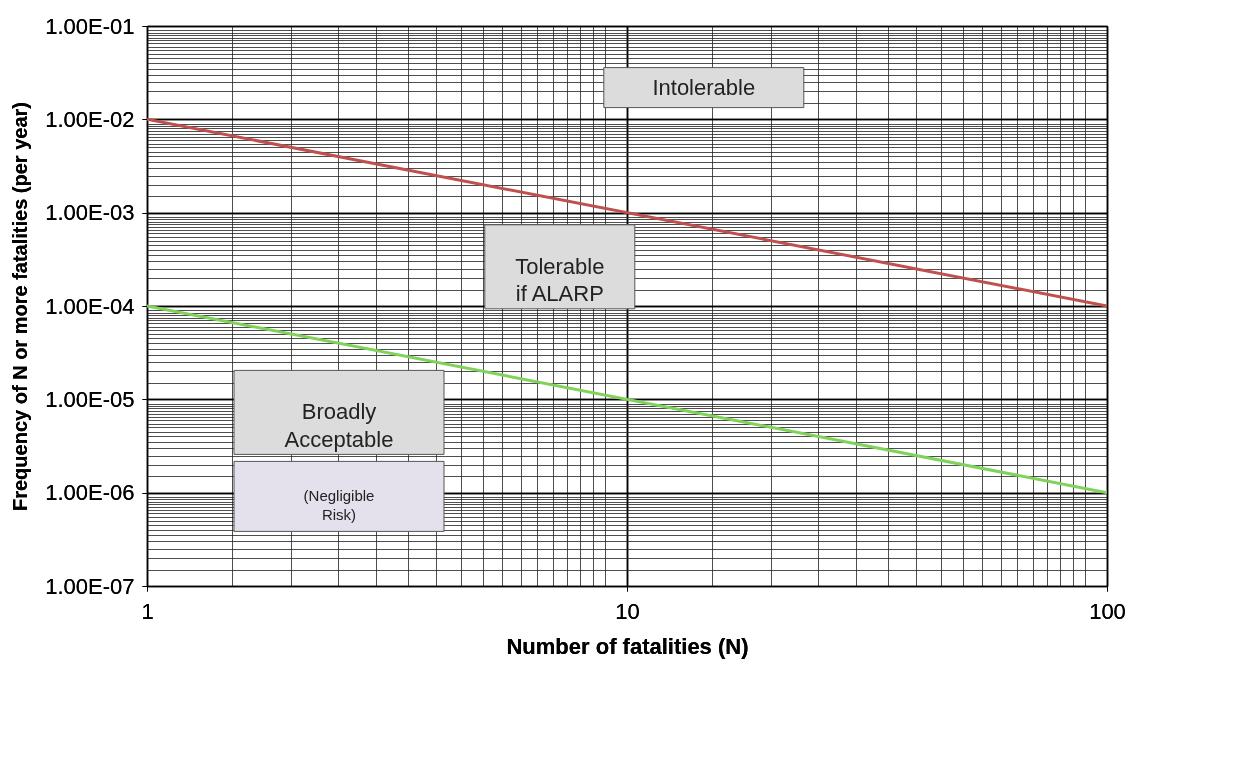 Image resolution: width=1244 pixels, height=761 pixels. Describe the element at coordinates (90, 306) in the screenshot. I see `y-tick-label: 1.00E-04` at that location.